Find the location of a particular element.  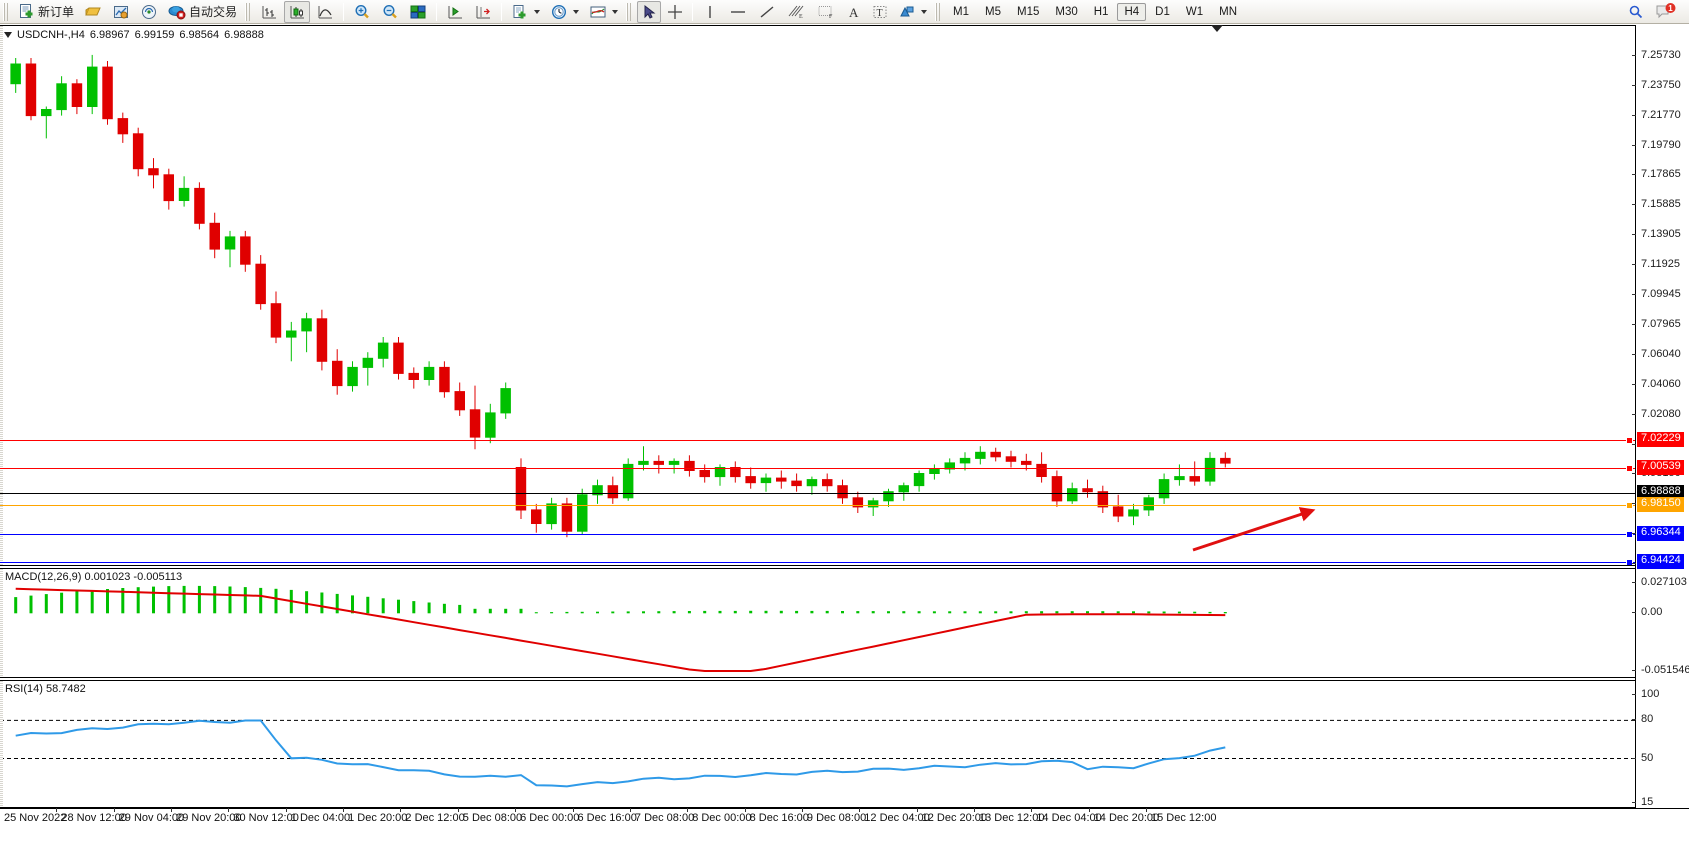

chevron-down-icon is located at coordinates (537, 11).